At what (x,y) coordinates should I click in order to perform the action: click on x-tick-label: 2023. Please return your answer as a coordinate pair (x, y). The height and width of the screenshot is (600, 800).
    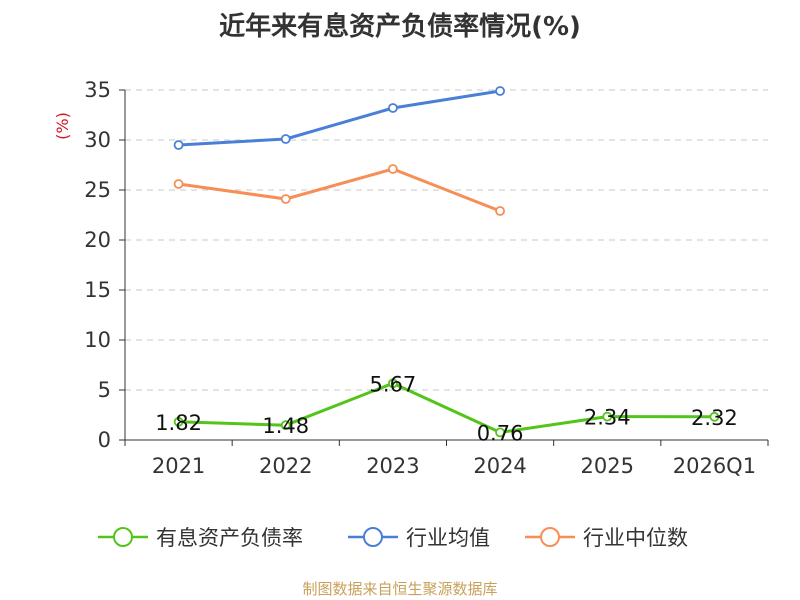
    Looking at the image, I should click on (392, 466).